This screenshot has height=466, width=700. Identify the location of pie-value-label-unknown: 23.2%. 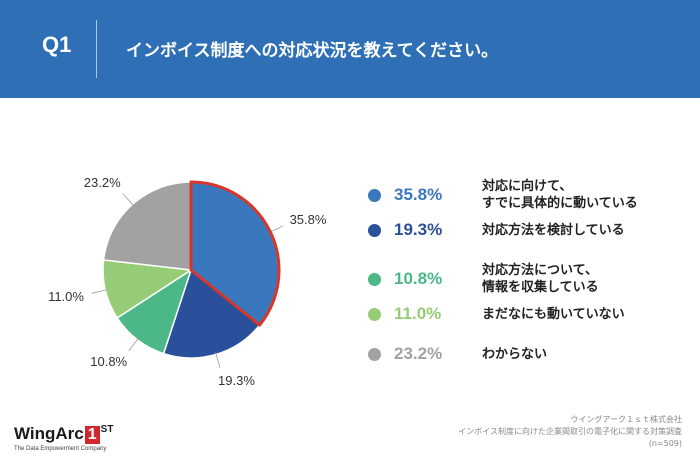
(102, 183).